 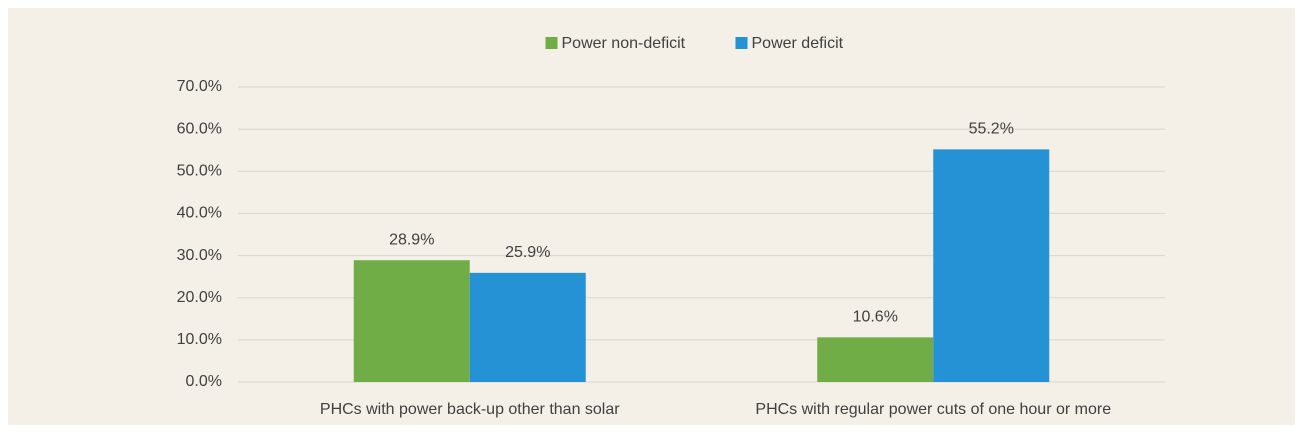 What do you see at coordinates (199, 86) in the screenshot?
I see `y-tick-label: 70.0%` at bounding box center [199, 86].